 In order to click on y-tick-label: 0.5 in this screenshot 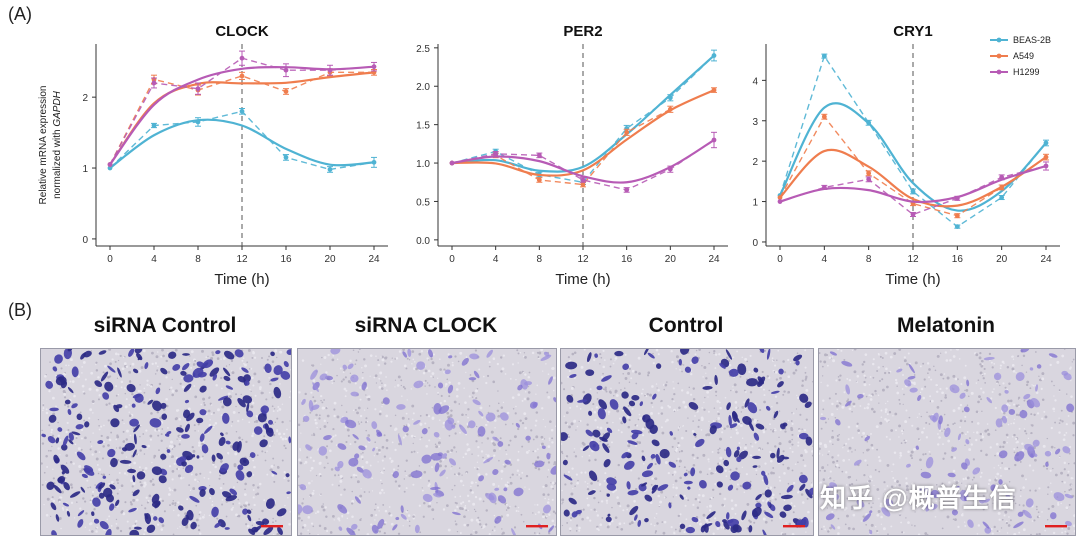, I will do `click(423, 202)`.